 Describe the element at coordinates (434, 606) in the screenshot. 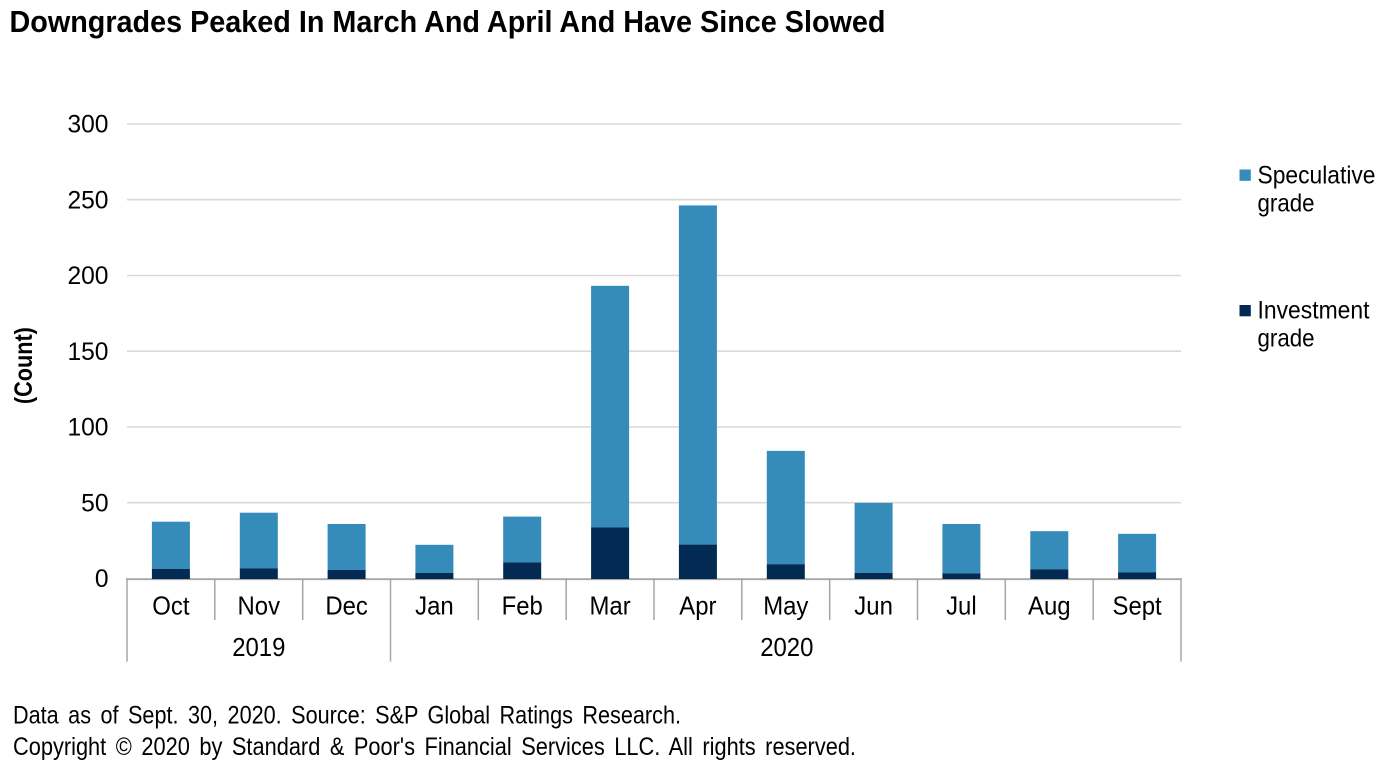

I see `svg-text: Jan` at that location.